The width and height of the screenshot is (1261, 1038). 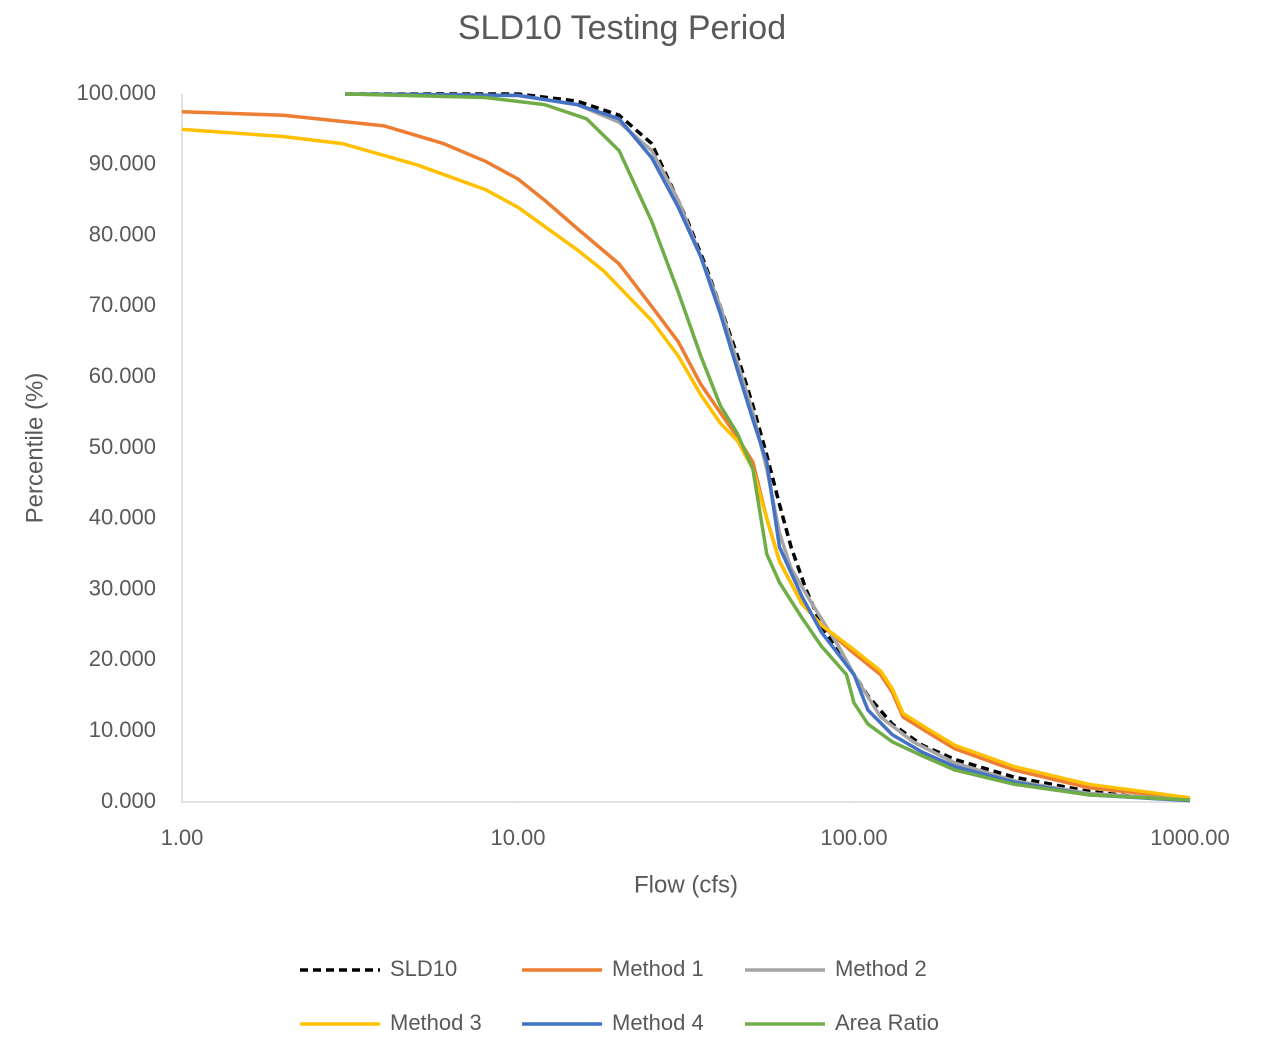 What do you see at coordinates (128, 800) in the screenshot?
I see `y-tick-label: 0.000` at bounding box center [128, 800].